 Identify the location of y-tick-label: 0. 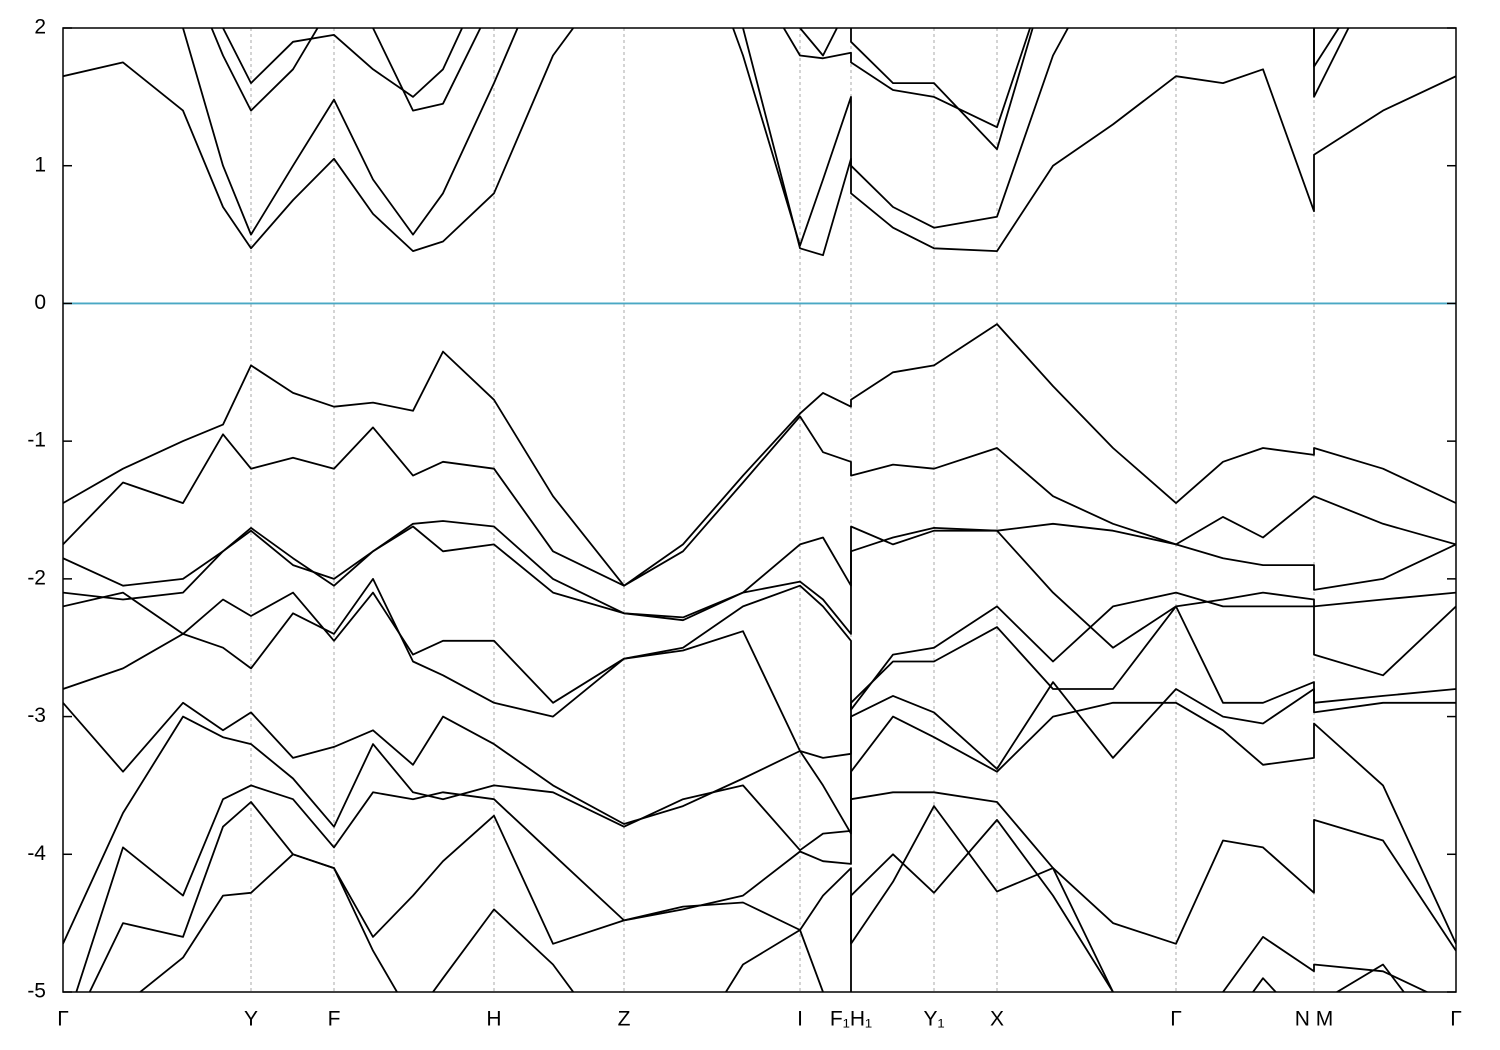
(40, 302).